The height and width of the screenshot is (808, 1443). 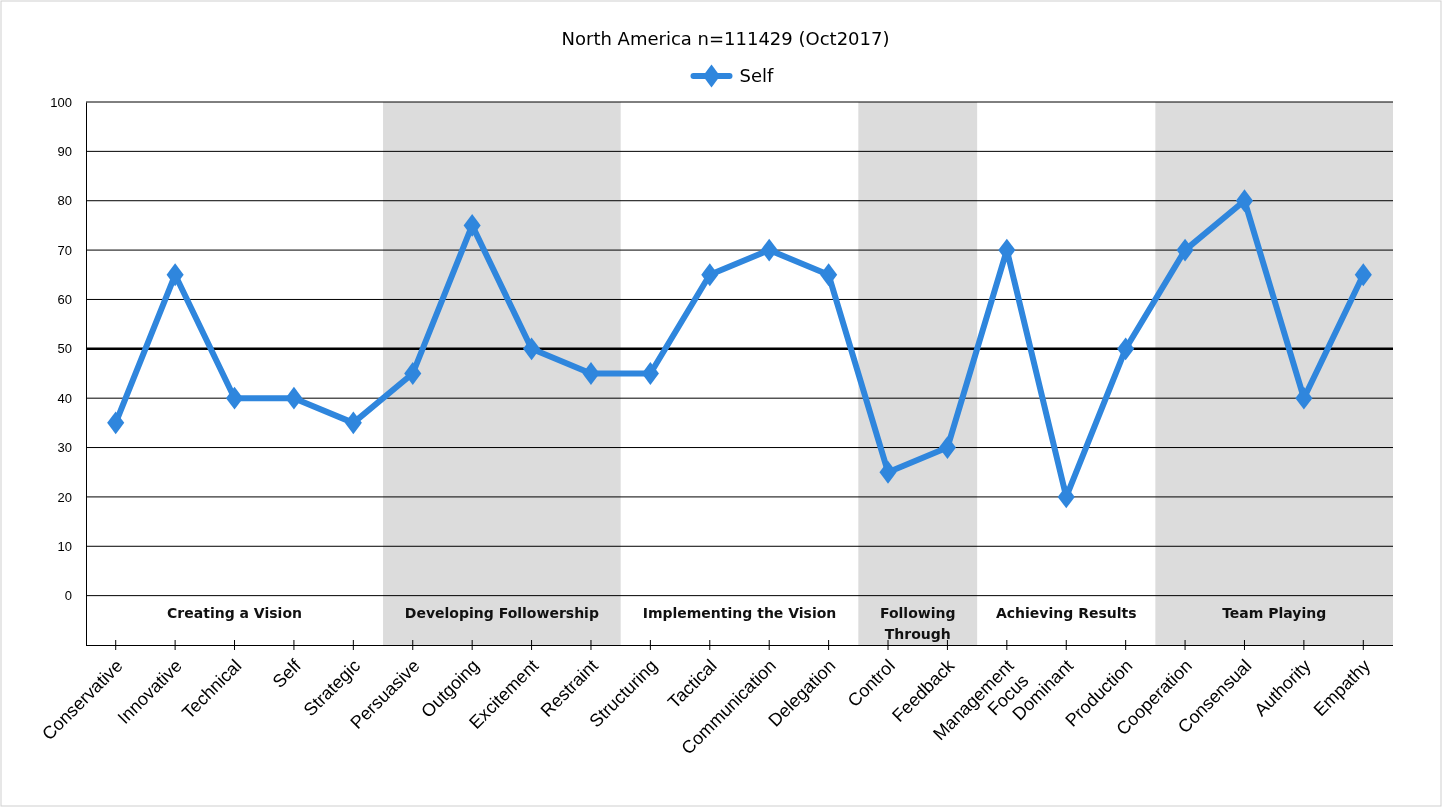 What do you see at coordinates (64, 300) in the screenshot?
I see `y-tick-label: 60` at bounding box center [64, 300].